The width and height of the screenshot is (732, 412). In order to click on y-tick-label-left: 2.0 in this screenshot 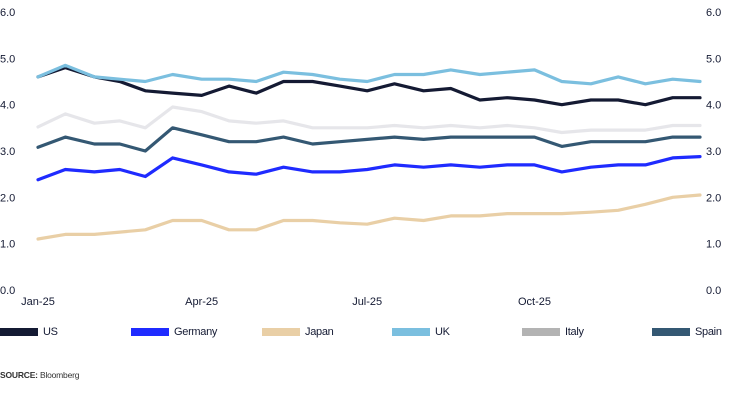, I will do `click(7, 198)`.